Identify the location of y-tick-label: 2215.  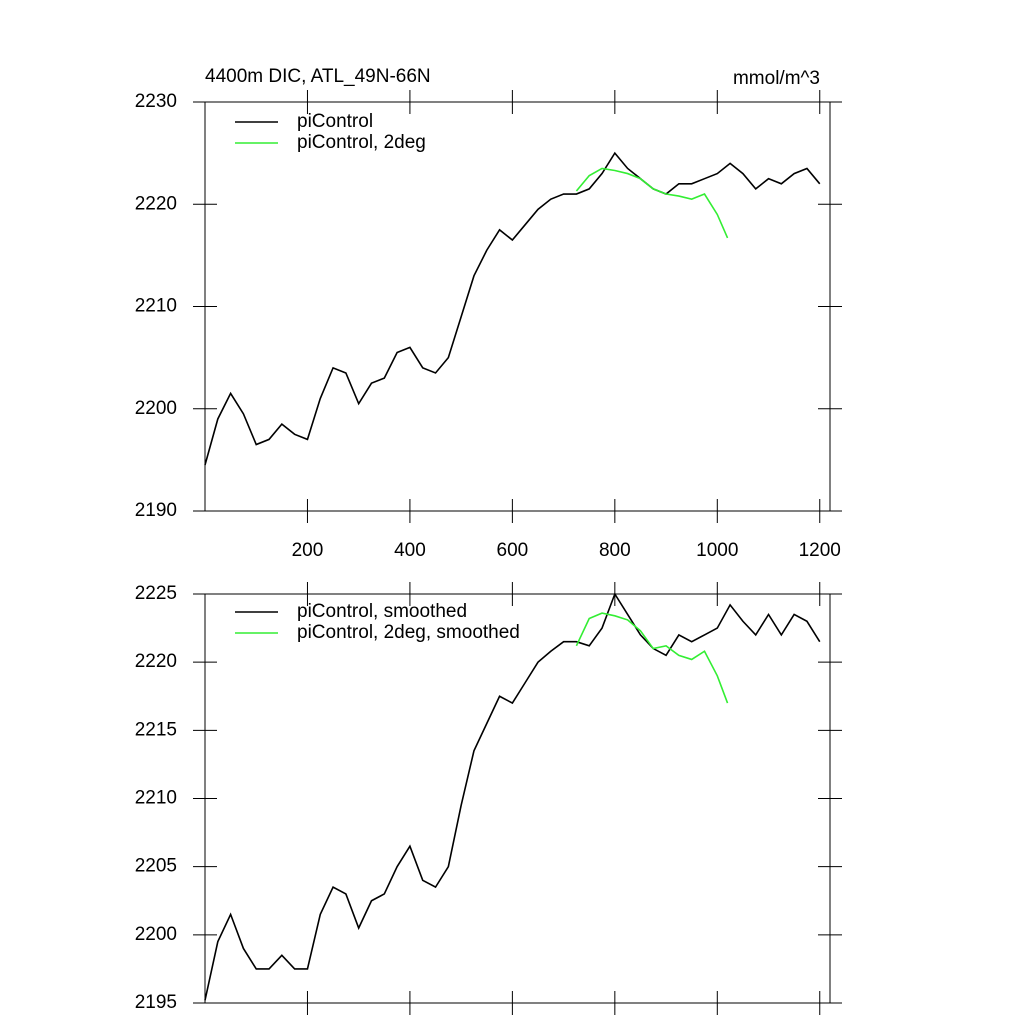
(156, 729).